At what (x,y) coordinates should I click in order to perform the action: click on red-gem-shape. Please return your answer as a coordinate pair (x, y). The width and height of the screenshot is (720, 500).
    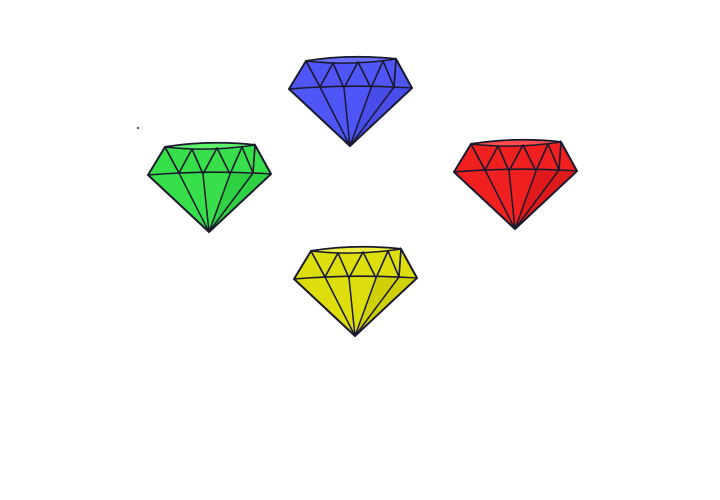
    Looking at the image, I should click on (515, 184).